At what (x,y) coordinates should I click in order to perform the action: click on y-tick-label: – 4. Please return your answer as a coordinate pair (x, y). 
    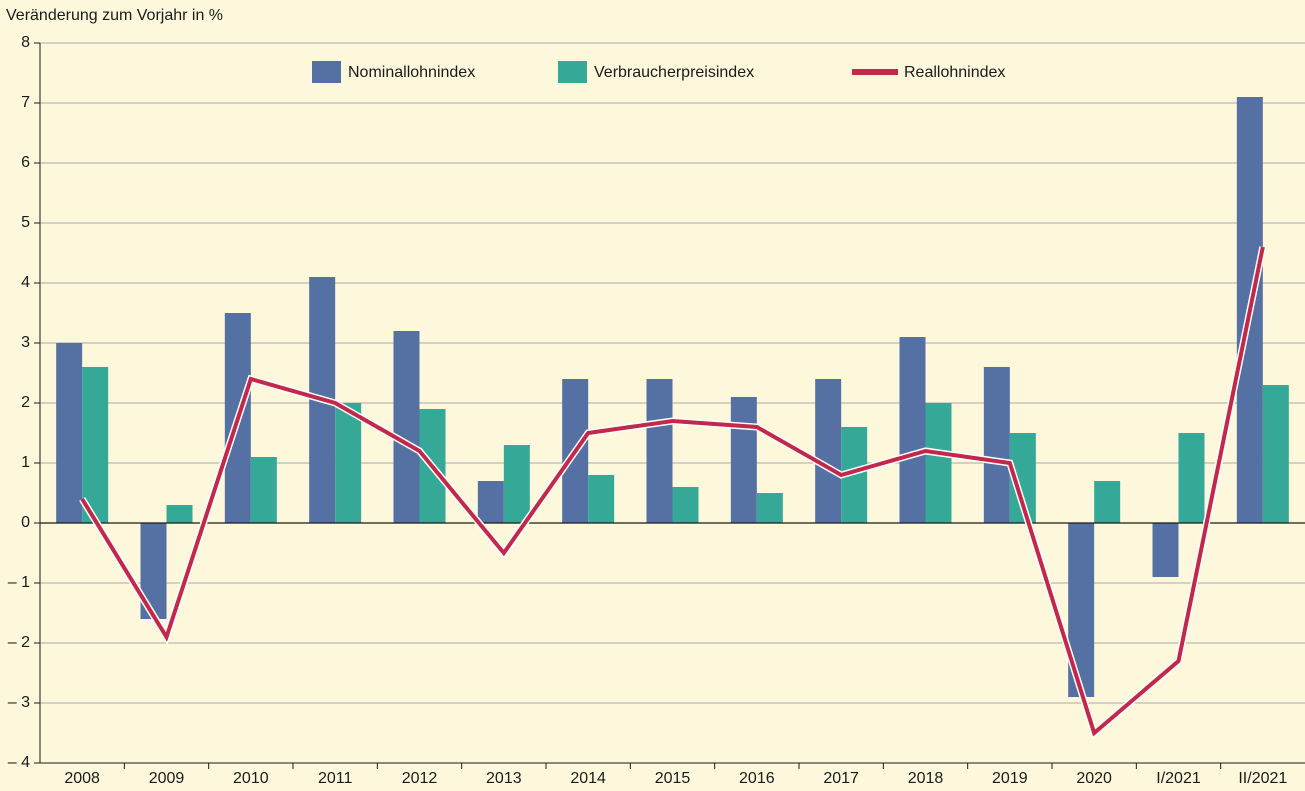
    Looking at the image, I should click on (19, 762).